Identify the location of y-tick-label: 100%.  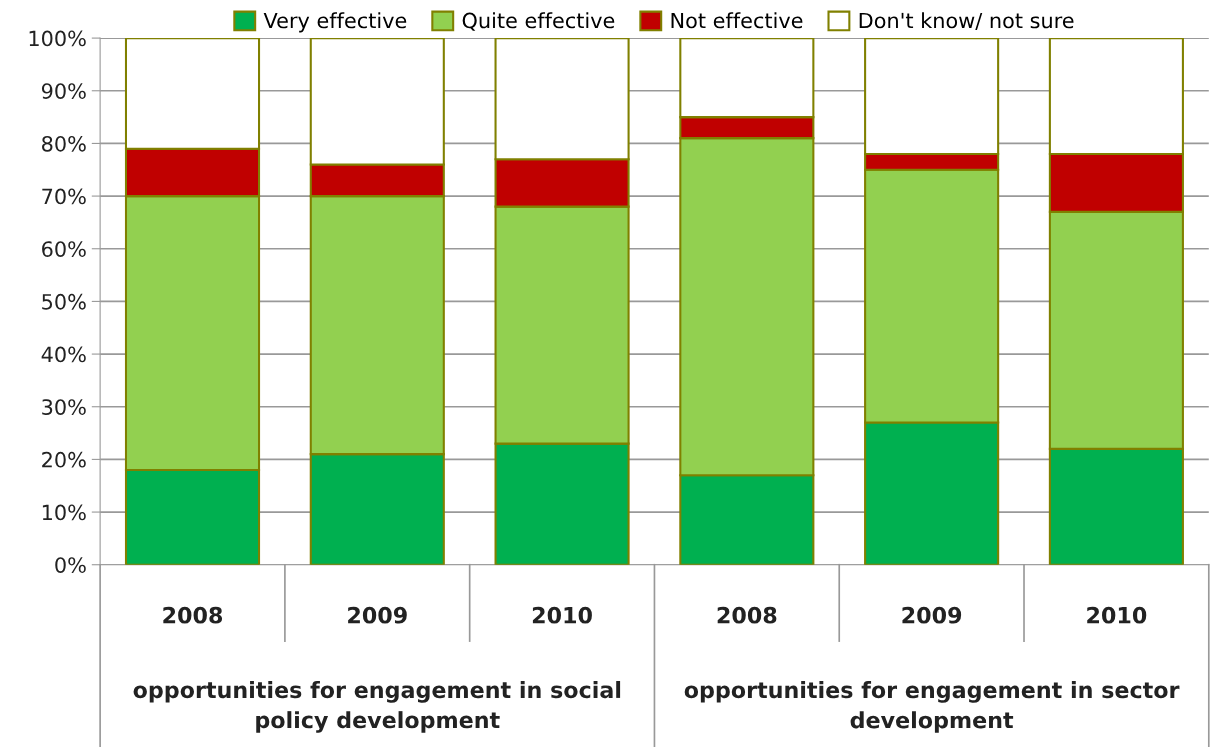
(57, 38).